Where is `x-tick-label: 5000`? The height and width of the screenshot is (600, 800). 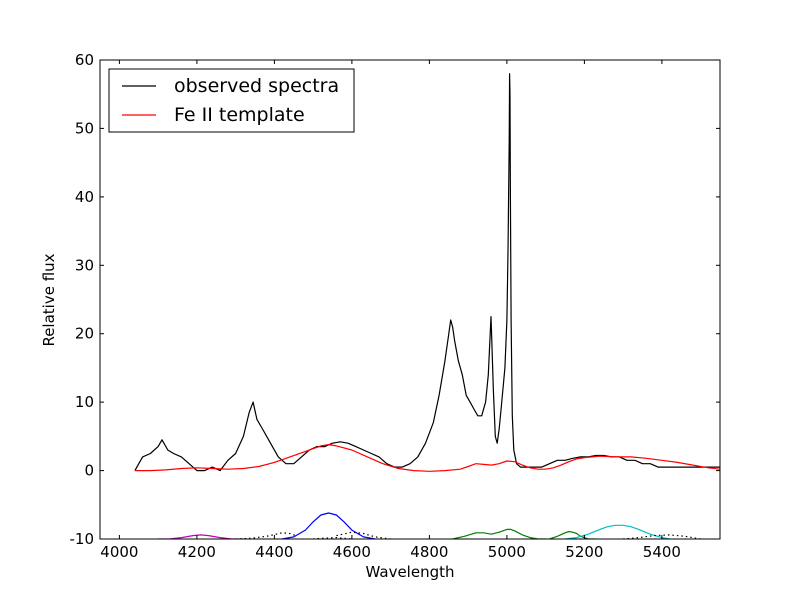
x-tick-label: 5000 is located at coordinates (507, 552).